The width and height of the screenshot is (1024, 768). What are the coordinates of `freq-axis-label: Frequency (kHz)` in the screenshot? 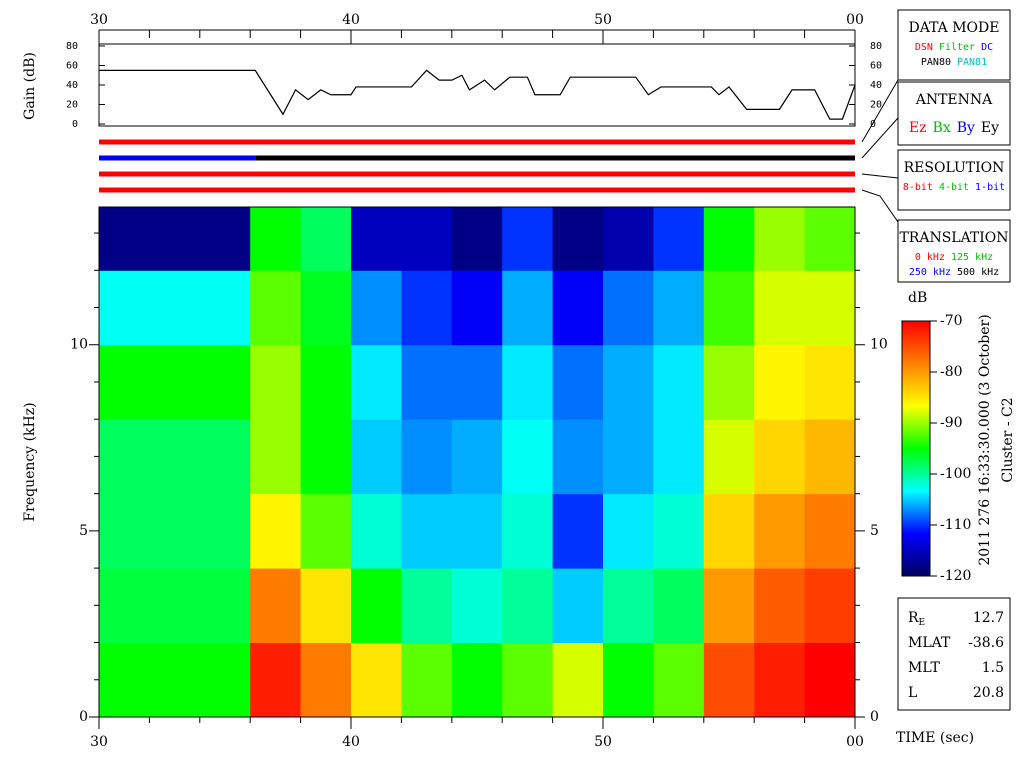 It's located at (30, 461).